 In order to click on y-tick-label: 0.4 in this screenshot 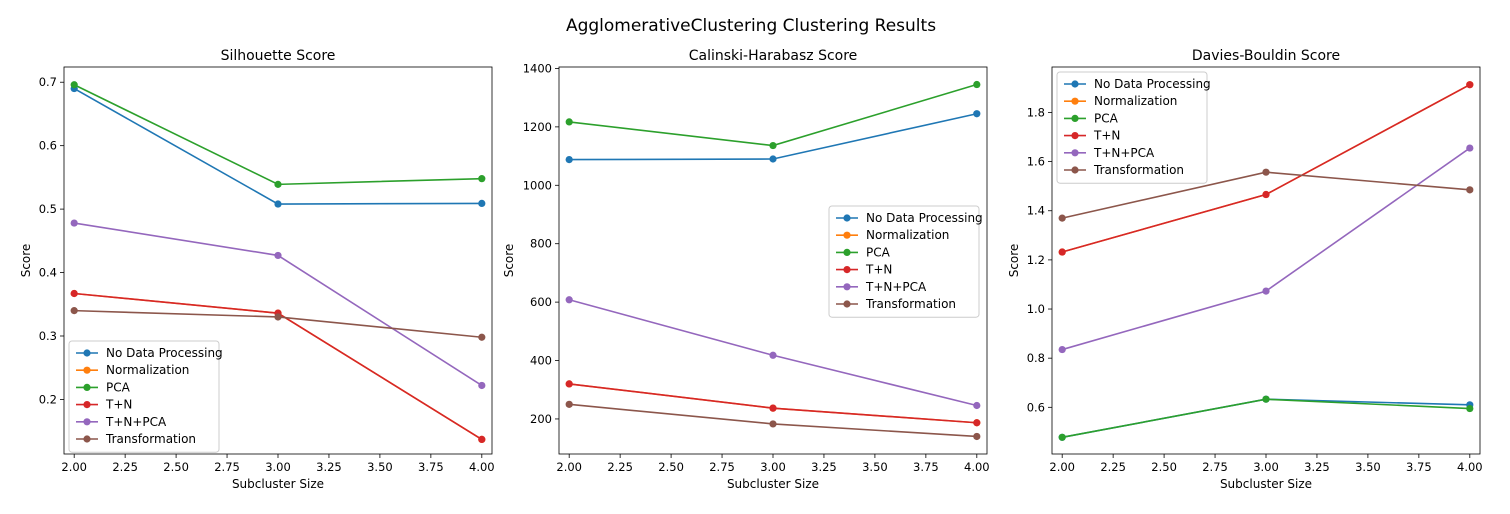, I will do `click(48, 273)`.